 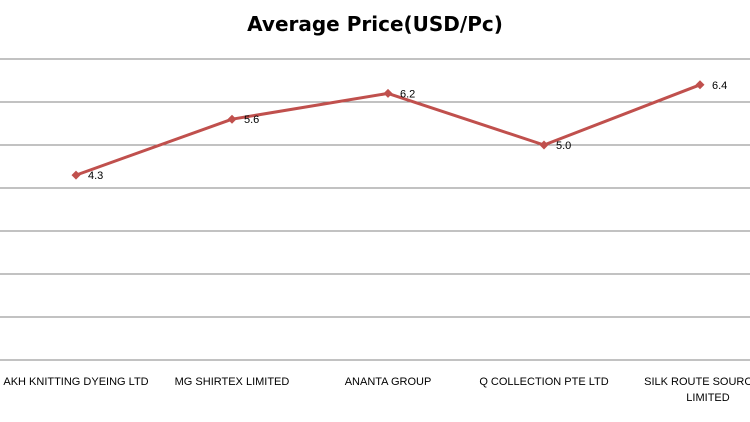 What do you see at coordinates (232, 382) in the screenshot?
I see `x-tick-label: MG SHIRTEX LIMITED` at bounding box center [232, 382].